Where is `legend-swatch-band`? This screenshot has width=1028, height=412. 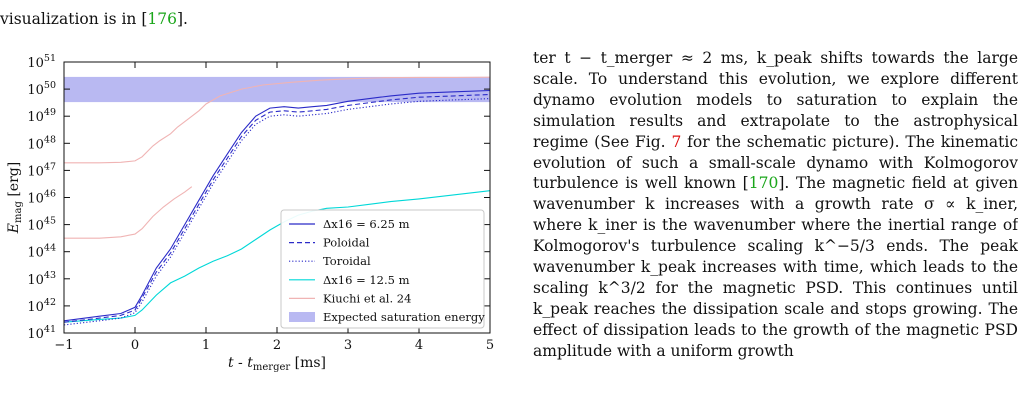 legend-swatch-band is located at coordinates (302, 317).